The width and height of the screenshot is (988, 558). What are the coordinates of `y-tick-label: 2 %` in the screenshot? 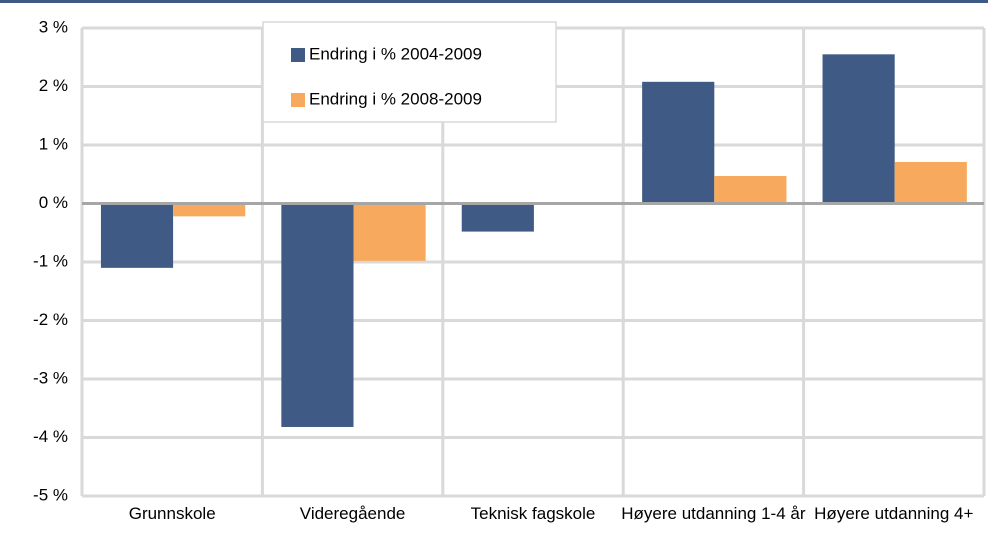 It's located at (53, 85).